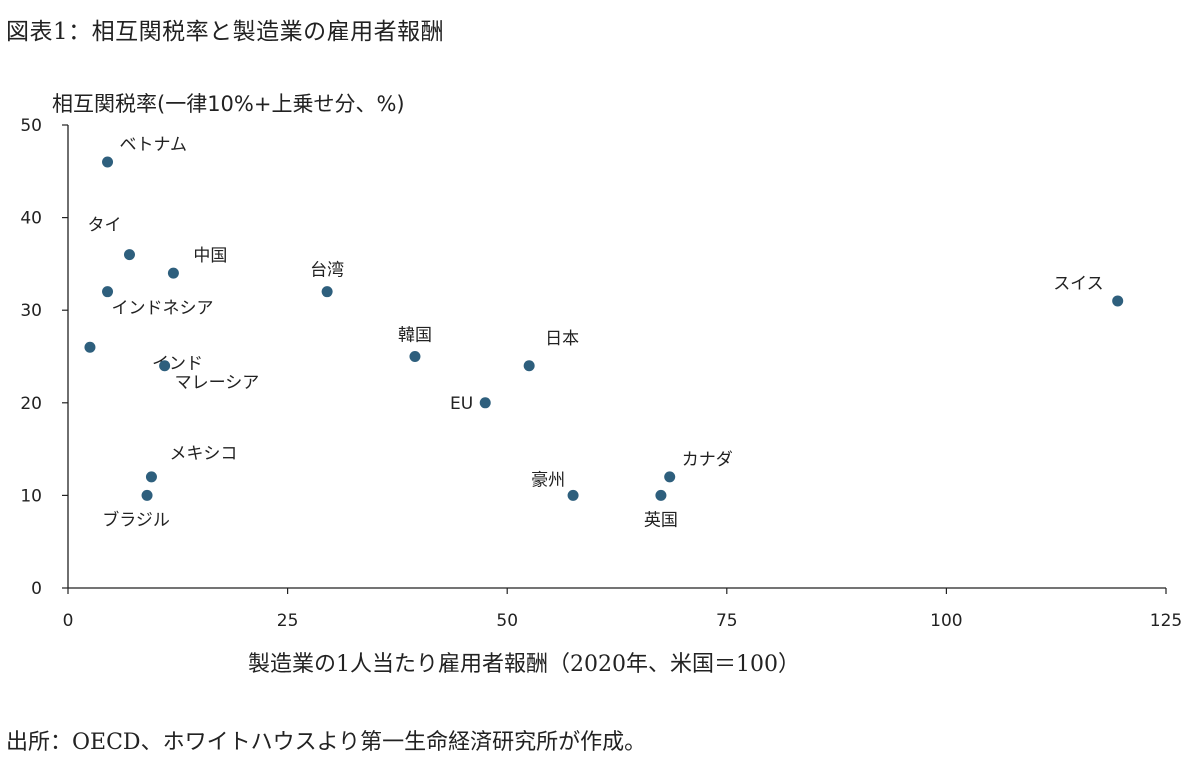 The image size is (1193, 757). What do you see at coordinates (31, 126) in the screenshot?
I see `y-tick-label: 50` at bounding box center [31, 126].